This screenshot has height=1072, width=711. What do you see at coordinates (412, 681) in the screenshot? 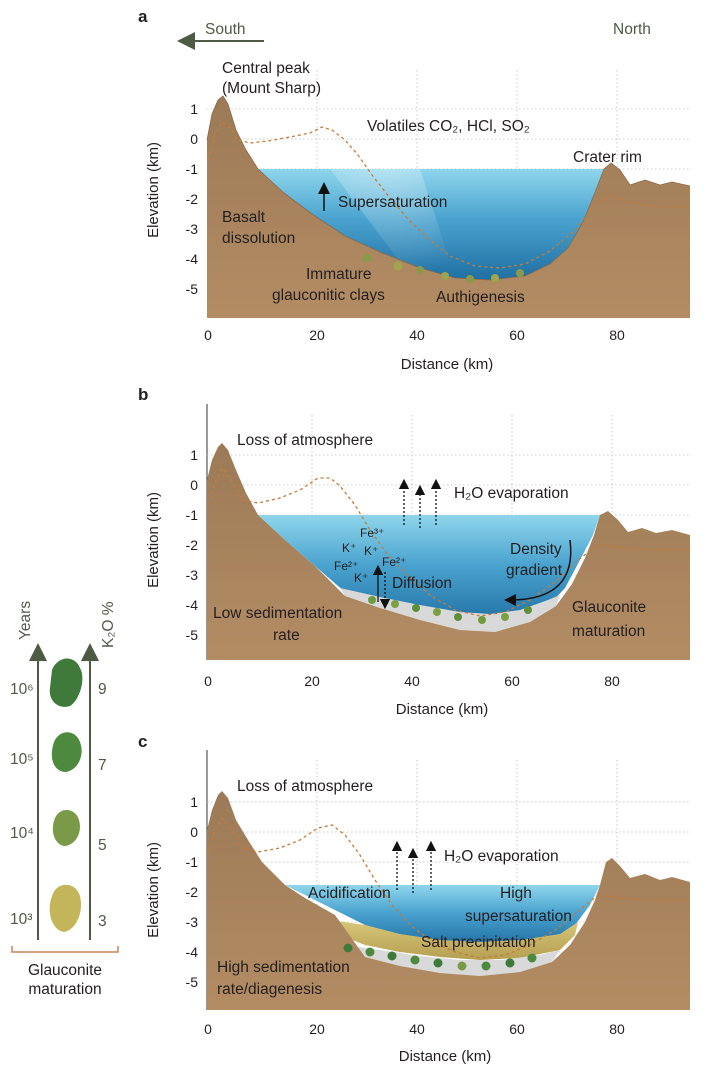
I see `x-ticks-b: 0 20 40 60 80` at bounding box center [412, 681].